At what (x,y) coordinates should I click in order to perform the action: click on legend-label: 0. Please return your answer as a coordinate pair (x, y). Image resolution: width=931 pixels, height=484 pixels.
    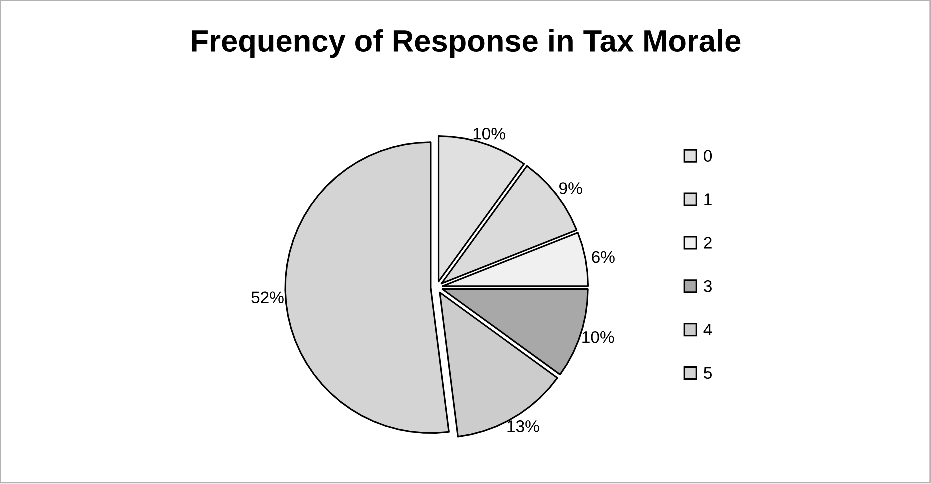
    Looking at the image, I should click on (708, 156).